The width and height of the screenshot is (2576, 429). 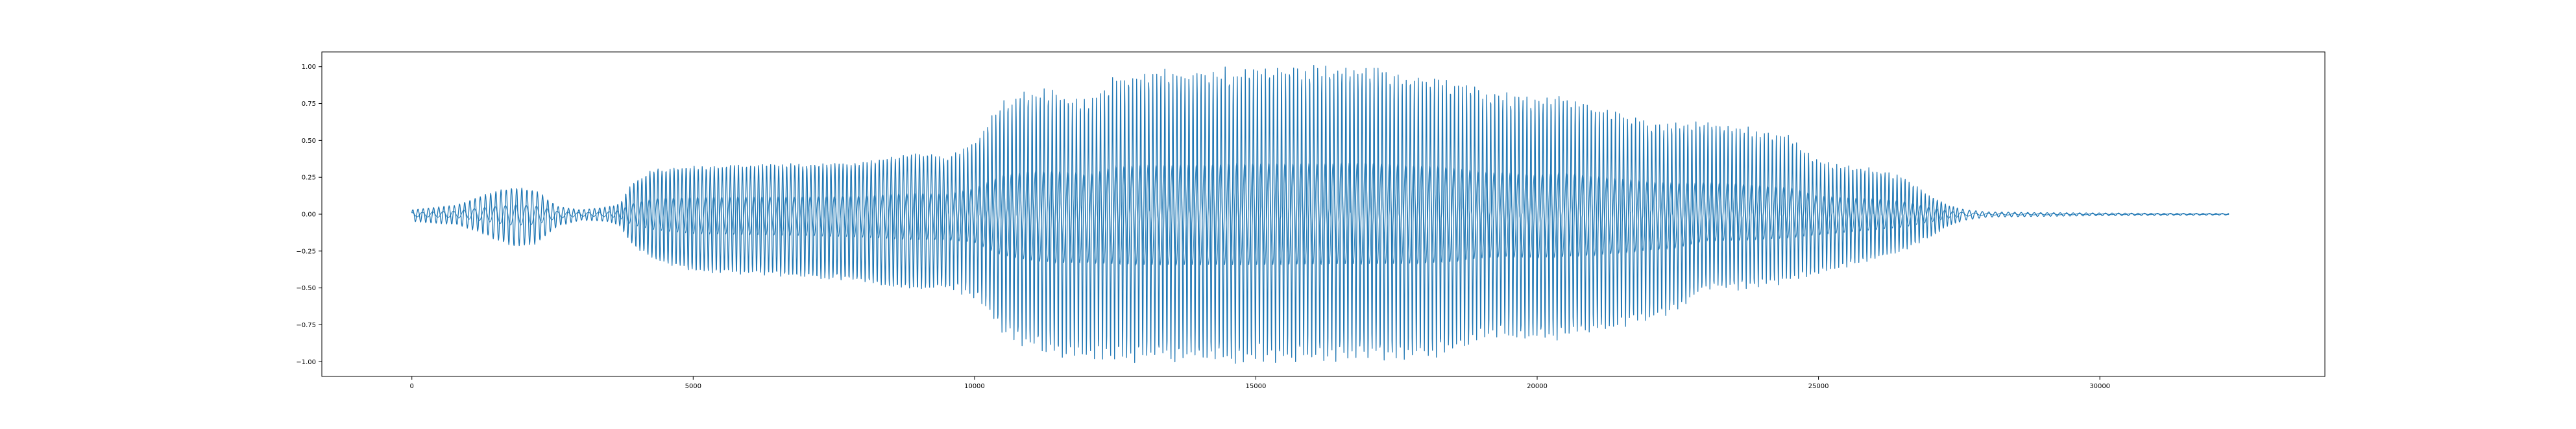 I want to click on x-axis: 0 5000 10000 15000 20000 25000 30000, so click(x=1260, y=383).